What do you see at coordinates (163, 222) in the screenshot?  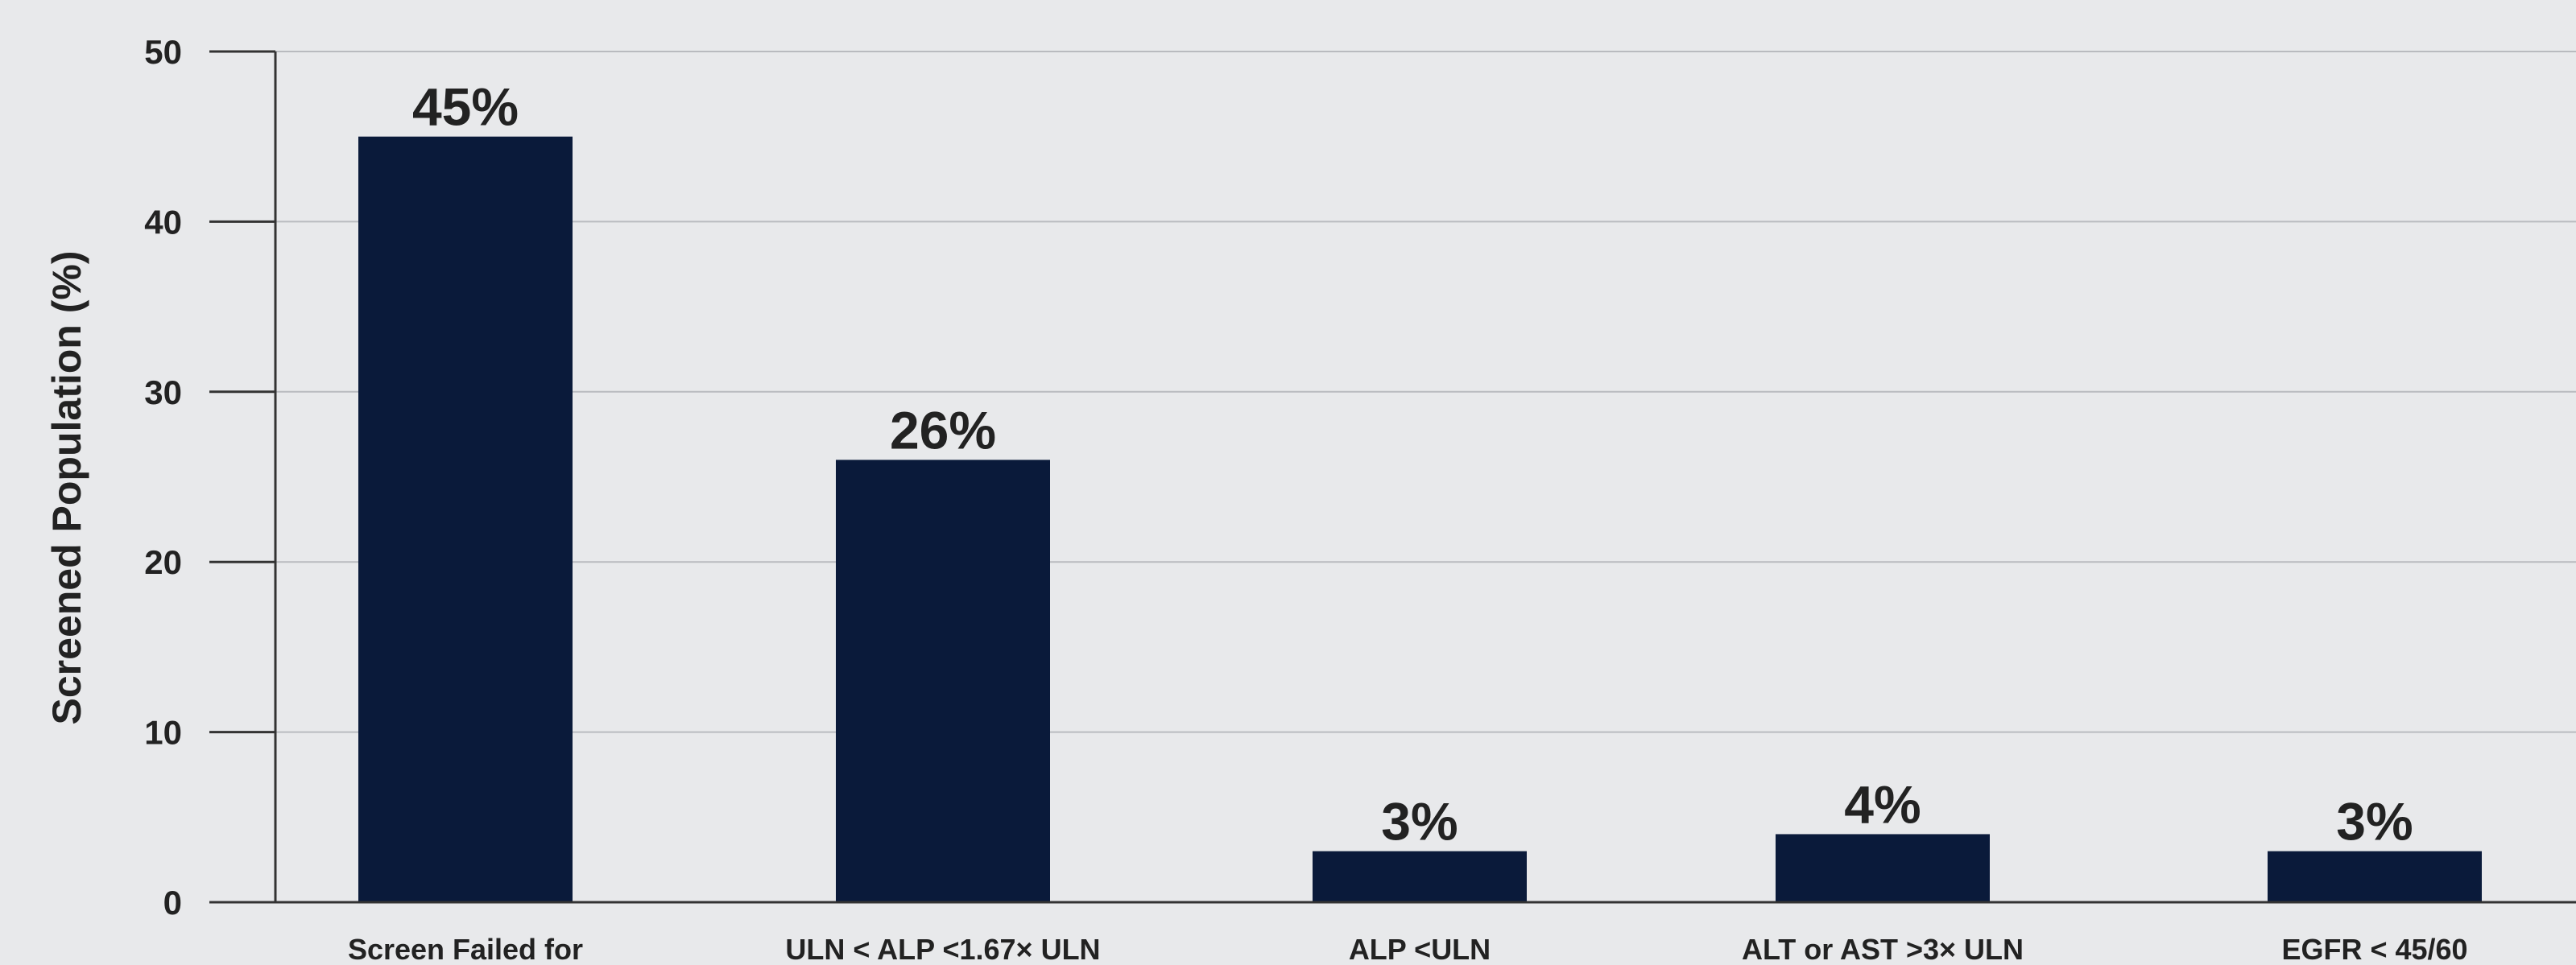 I see `y-tick-label: 40` at bounding box center [163, 222].